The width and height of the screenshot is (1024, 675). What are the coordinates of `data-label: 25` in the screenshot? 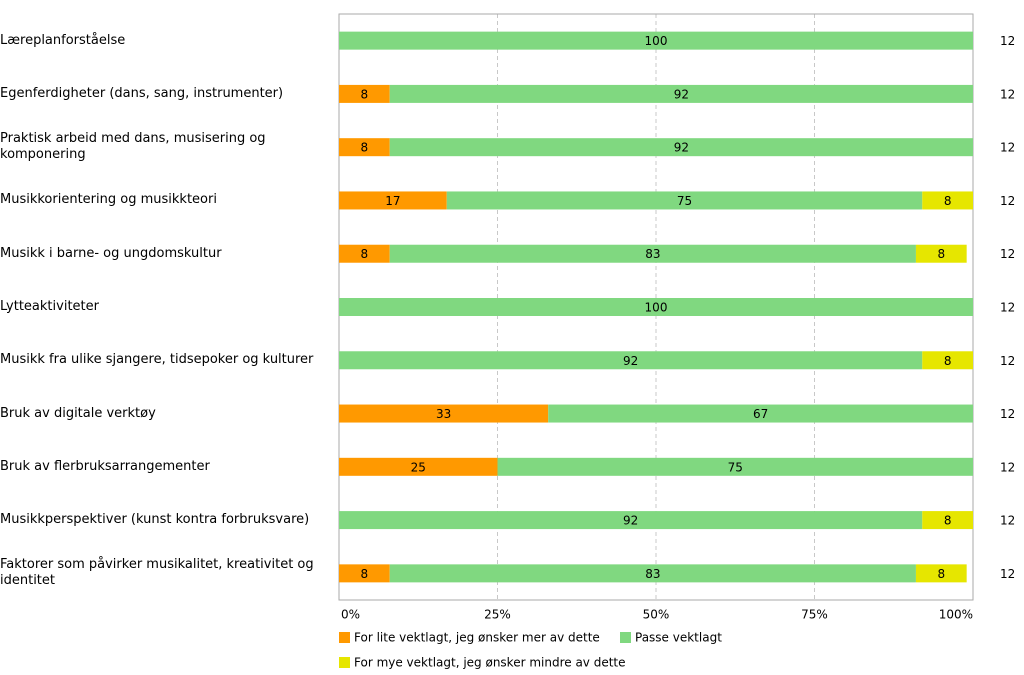 It's located at (418, 467).